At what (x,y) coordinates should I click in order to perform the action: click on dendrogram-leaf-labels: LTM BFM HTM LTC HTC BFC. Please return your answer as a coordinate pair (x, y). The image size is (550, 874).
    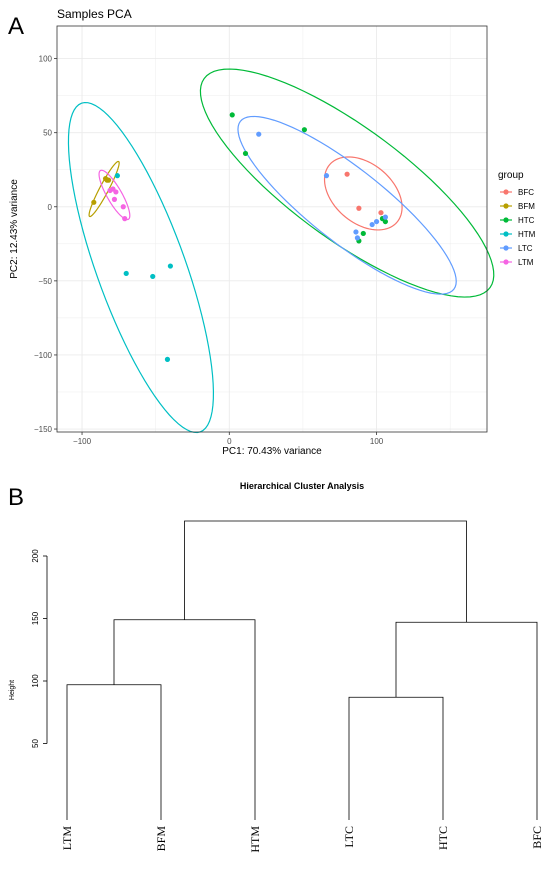
    Looking at the image, I should click on (302, 839).